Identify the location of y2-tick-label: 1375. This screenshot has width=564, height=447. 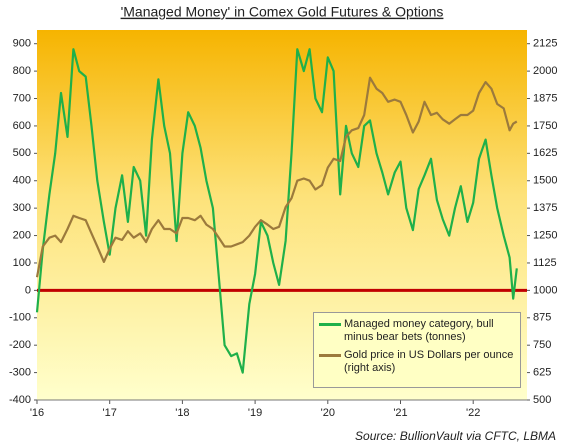
(545, 208).